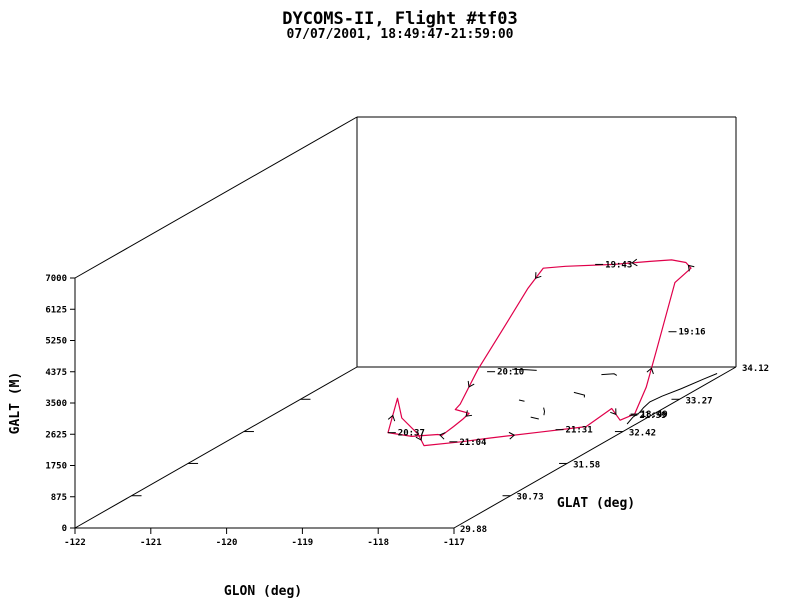 Image resolution: width=800 pixels, height=605 pixels. What do you see at coordinates (755, 369) in the screenshot?
I see `y-tick-label: 34.12` at bounding box center [755, 369].